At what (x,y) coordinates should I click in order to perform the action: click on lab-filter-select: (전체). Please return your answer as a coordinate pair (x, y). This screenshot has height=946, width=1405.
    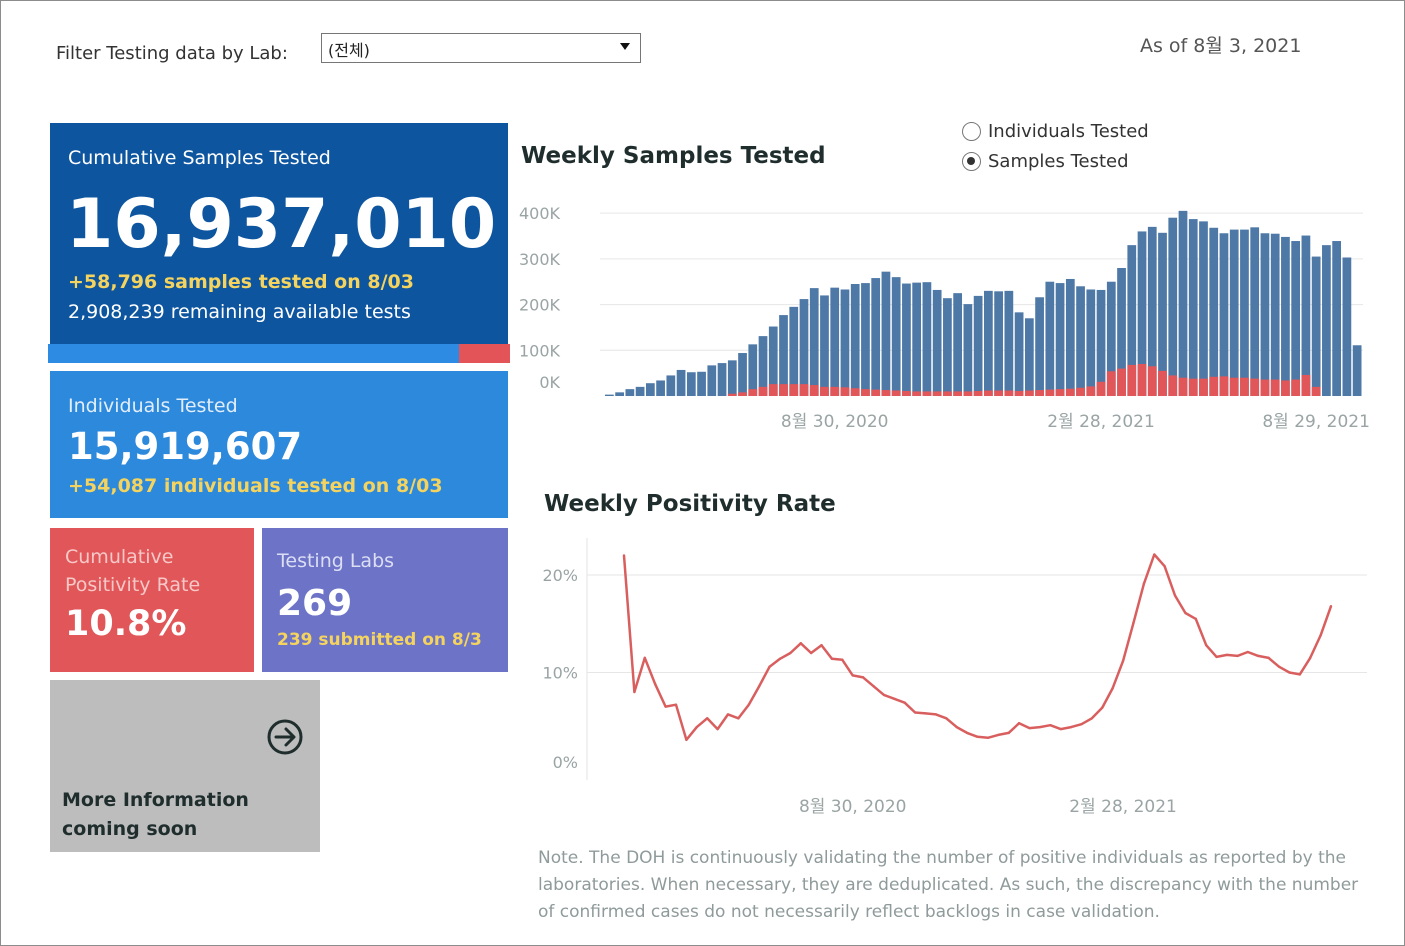
    Looking at the image, I should click on (481, 48).